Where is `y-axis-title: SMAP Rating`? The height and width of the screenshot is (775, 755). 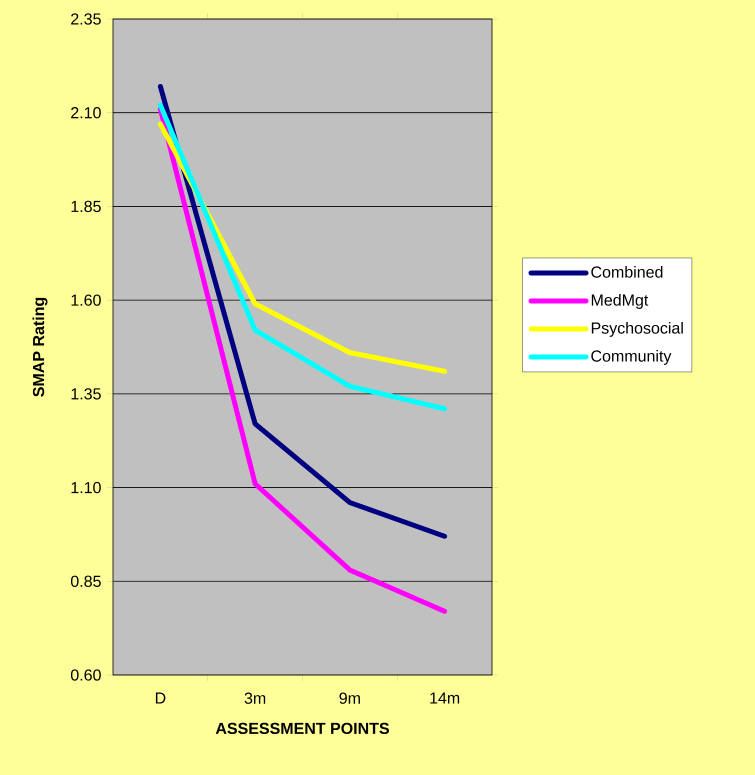
y-axis-title: SMAP Rating is located at coordinates (40, 347).